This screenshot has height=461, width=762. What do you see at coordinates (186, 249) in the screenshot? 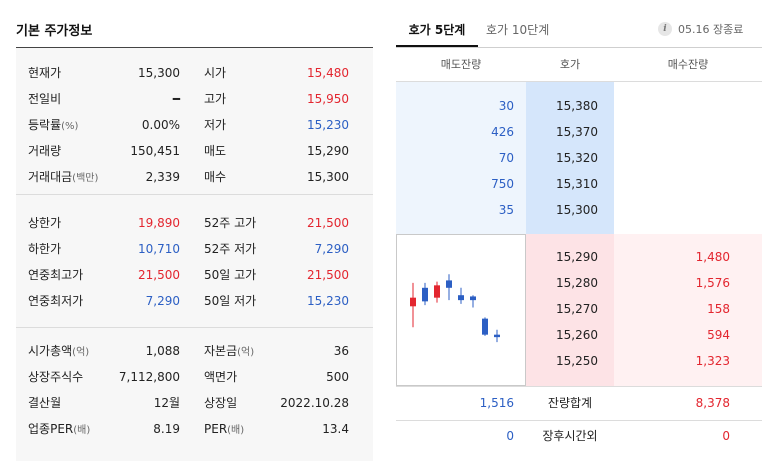
I see `info-row: 하한가 10,710 52주 저가 7,290` at bounding box center [186, 249].